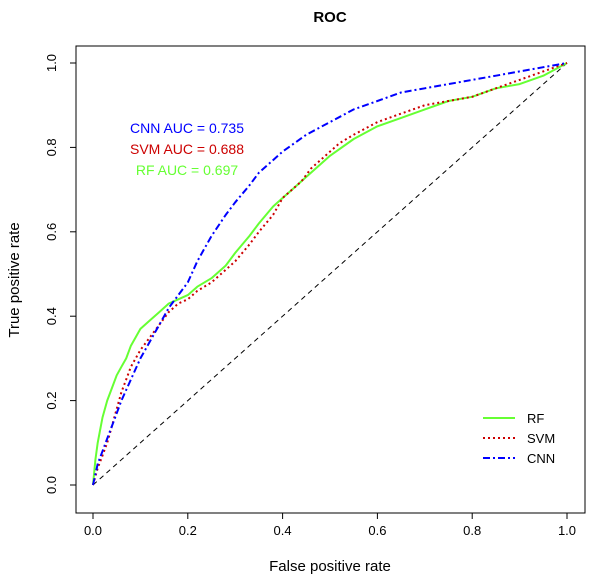  What do you see at coordinates (188, 530) in the screenshot?
I see `x-tick-label: 0.2` at bounding box center [188, 530].